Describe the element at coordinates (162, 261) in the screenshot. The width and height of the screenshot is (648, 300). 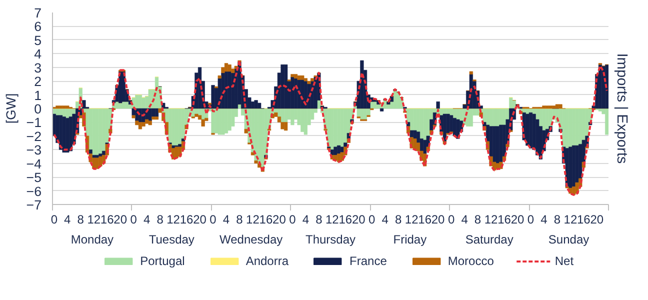
I see `legend-label: Portugal` at that location.